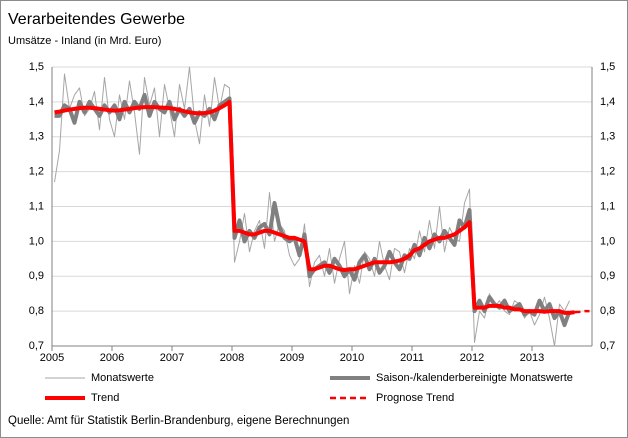 This screenshot has height=438, width=628. Describe the element at coordinates (474, 378) in the screenshot. I see `legend-label: Saison-/kalenderbereinigte Monatswerte` at that location.